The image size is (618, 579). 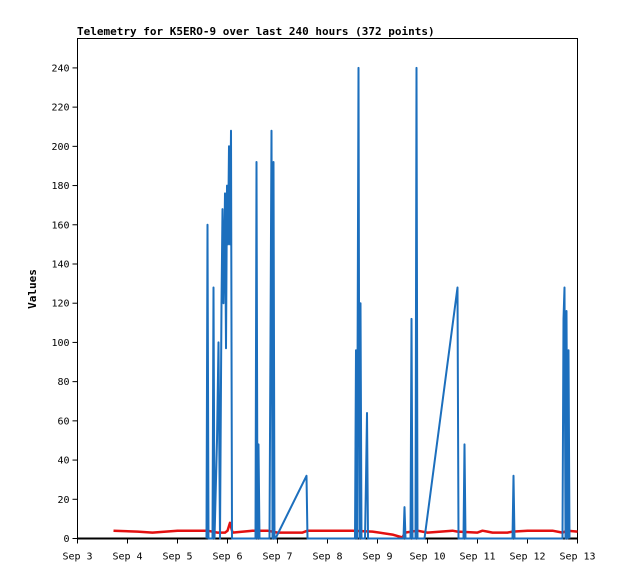 I want to click on x-tick-label: Sep 8, so click(x=327, y=557).